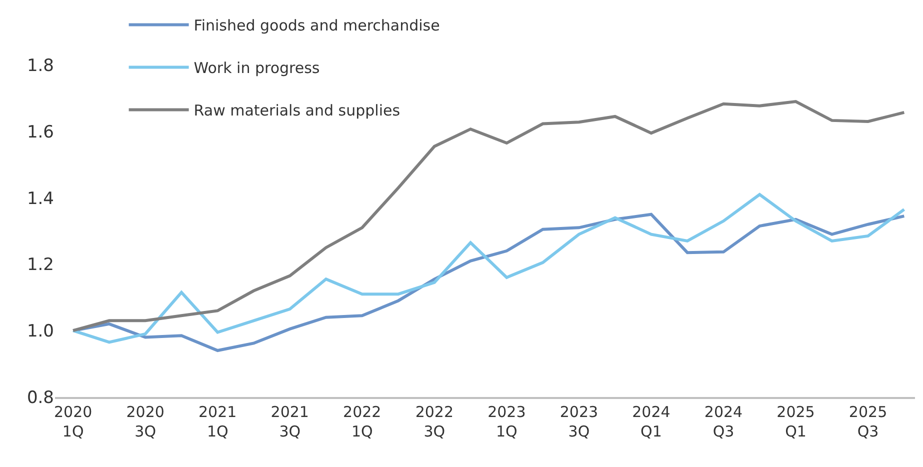 The width and height of the screenshot is (923, 467). What do you see at coordinates (651, 421) in the screenshot?
I see `x-tick-label: 2024 Q1` at bounding box center [651, 421].